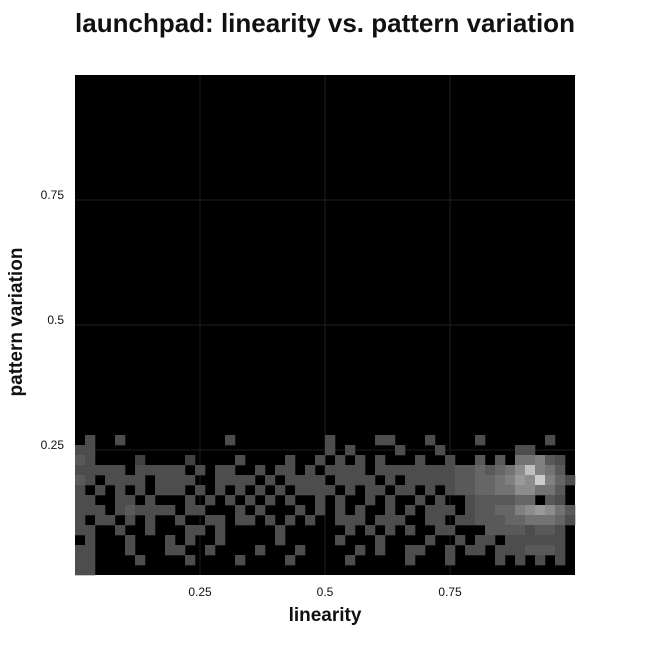 The height and width of the screenshot is (650, 650). What do you see at coordinates (325, 615) in the screenshot?
I see `x-axis-label: linearity` at bounding box center [325, 615].